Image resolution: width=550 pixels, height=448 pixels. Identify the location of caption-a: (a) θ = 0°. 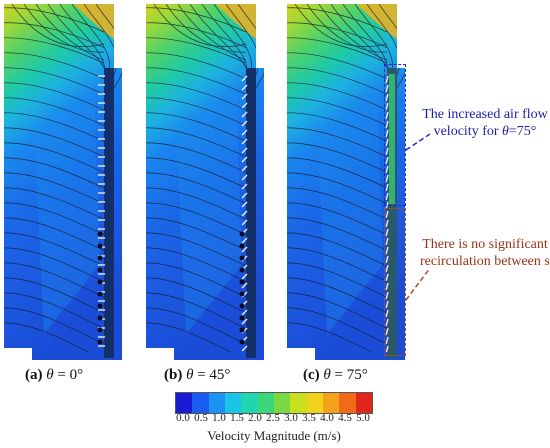
(54, 375).